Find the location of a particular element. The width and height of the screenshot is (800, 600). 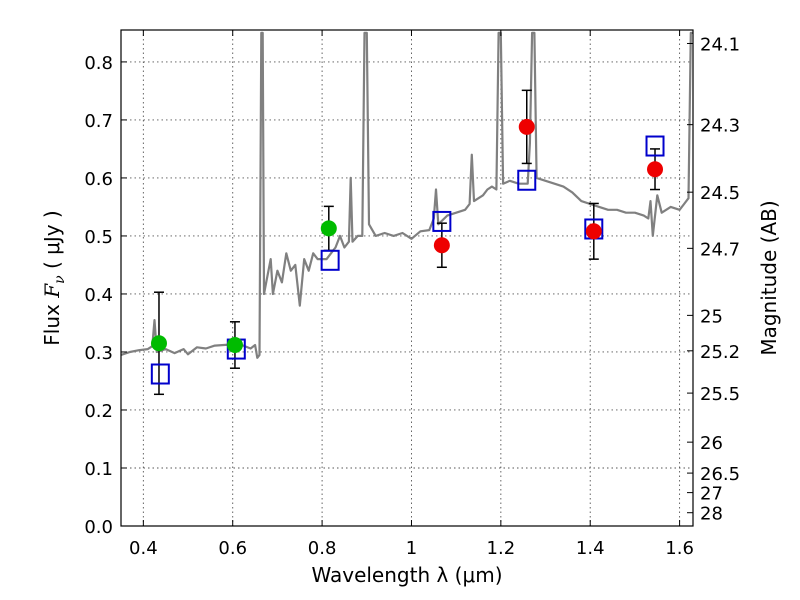

y2-tick-label: 28 is located at coordinates (711, 514).